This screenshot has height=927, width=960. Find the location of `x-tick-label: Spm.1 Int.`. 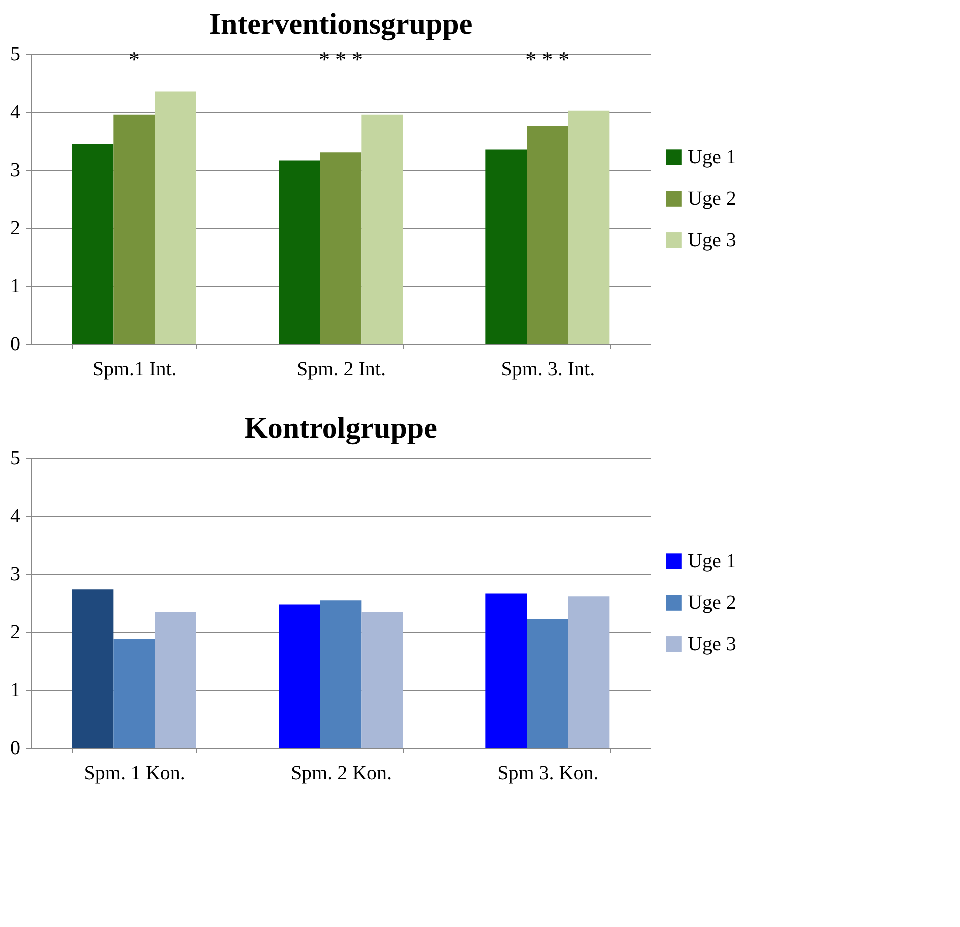

x-tick-label: Spm.1 Int. is located at coordinates (134, 369).